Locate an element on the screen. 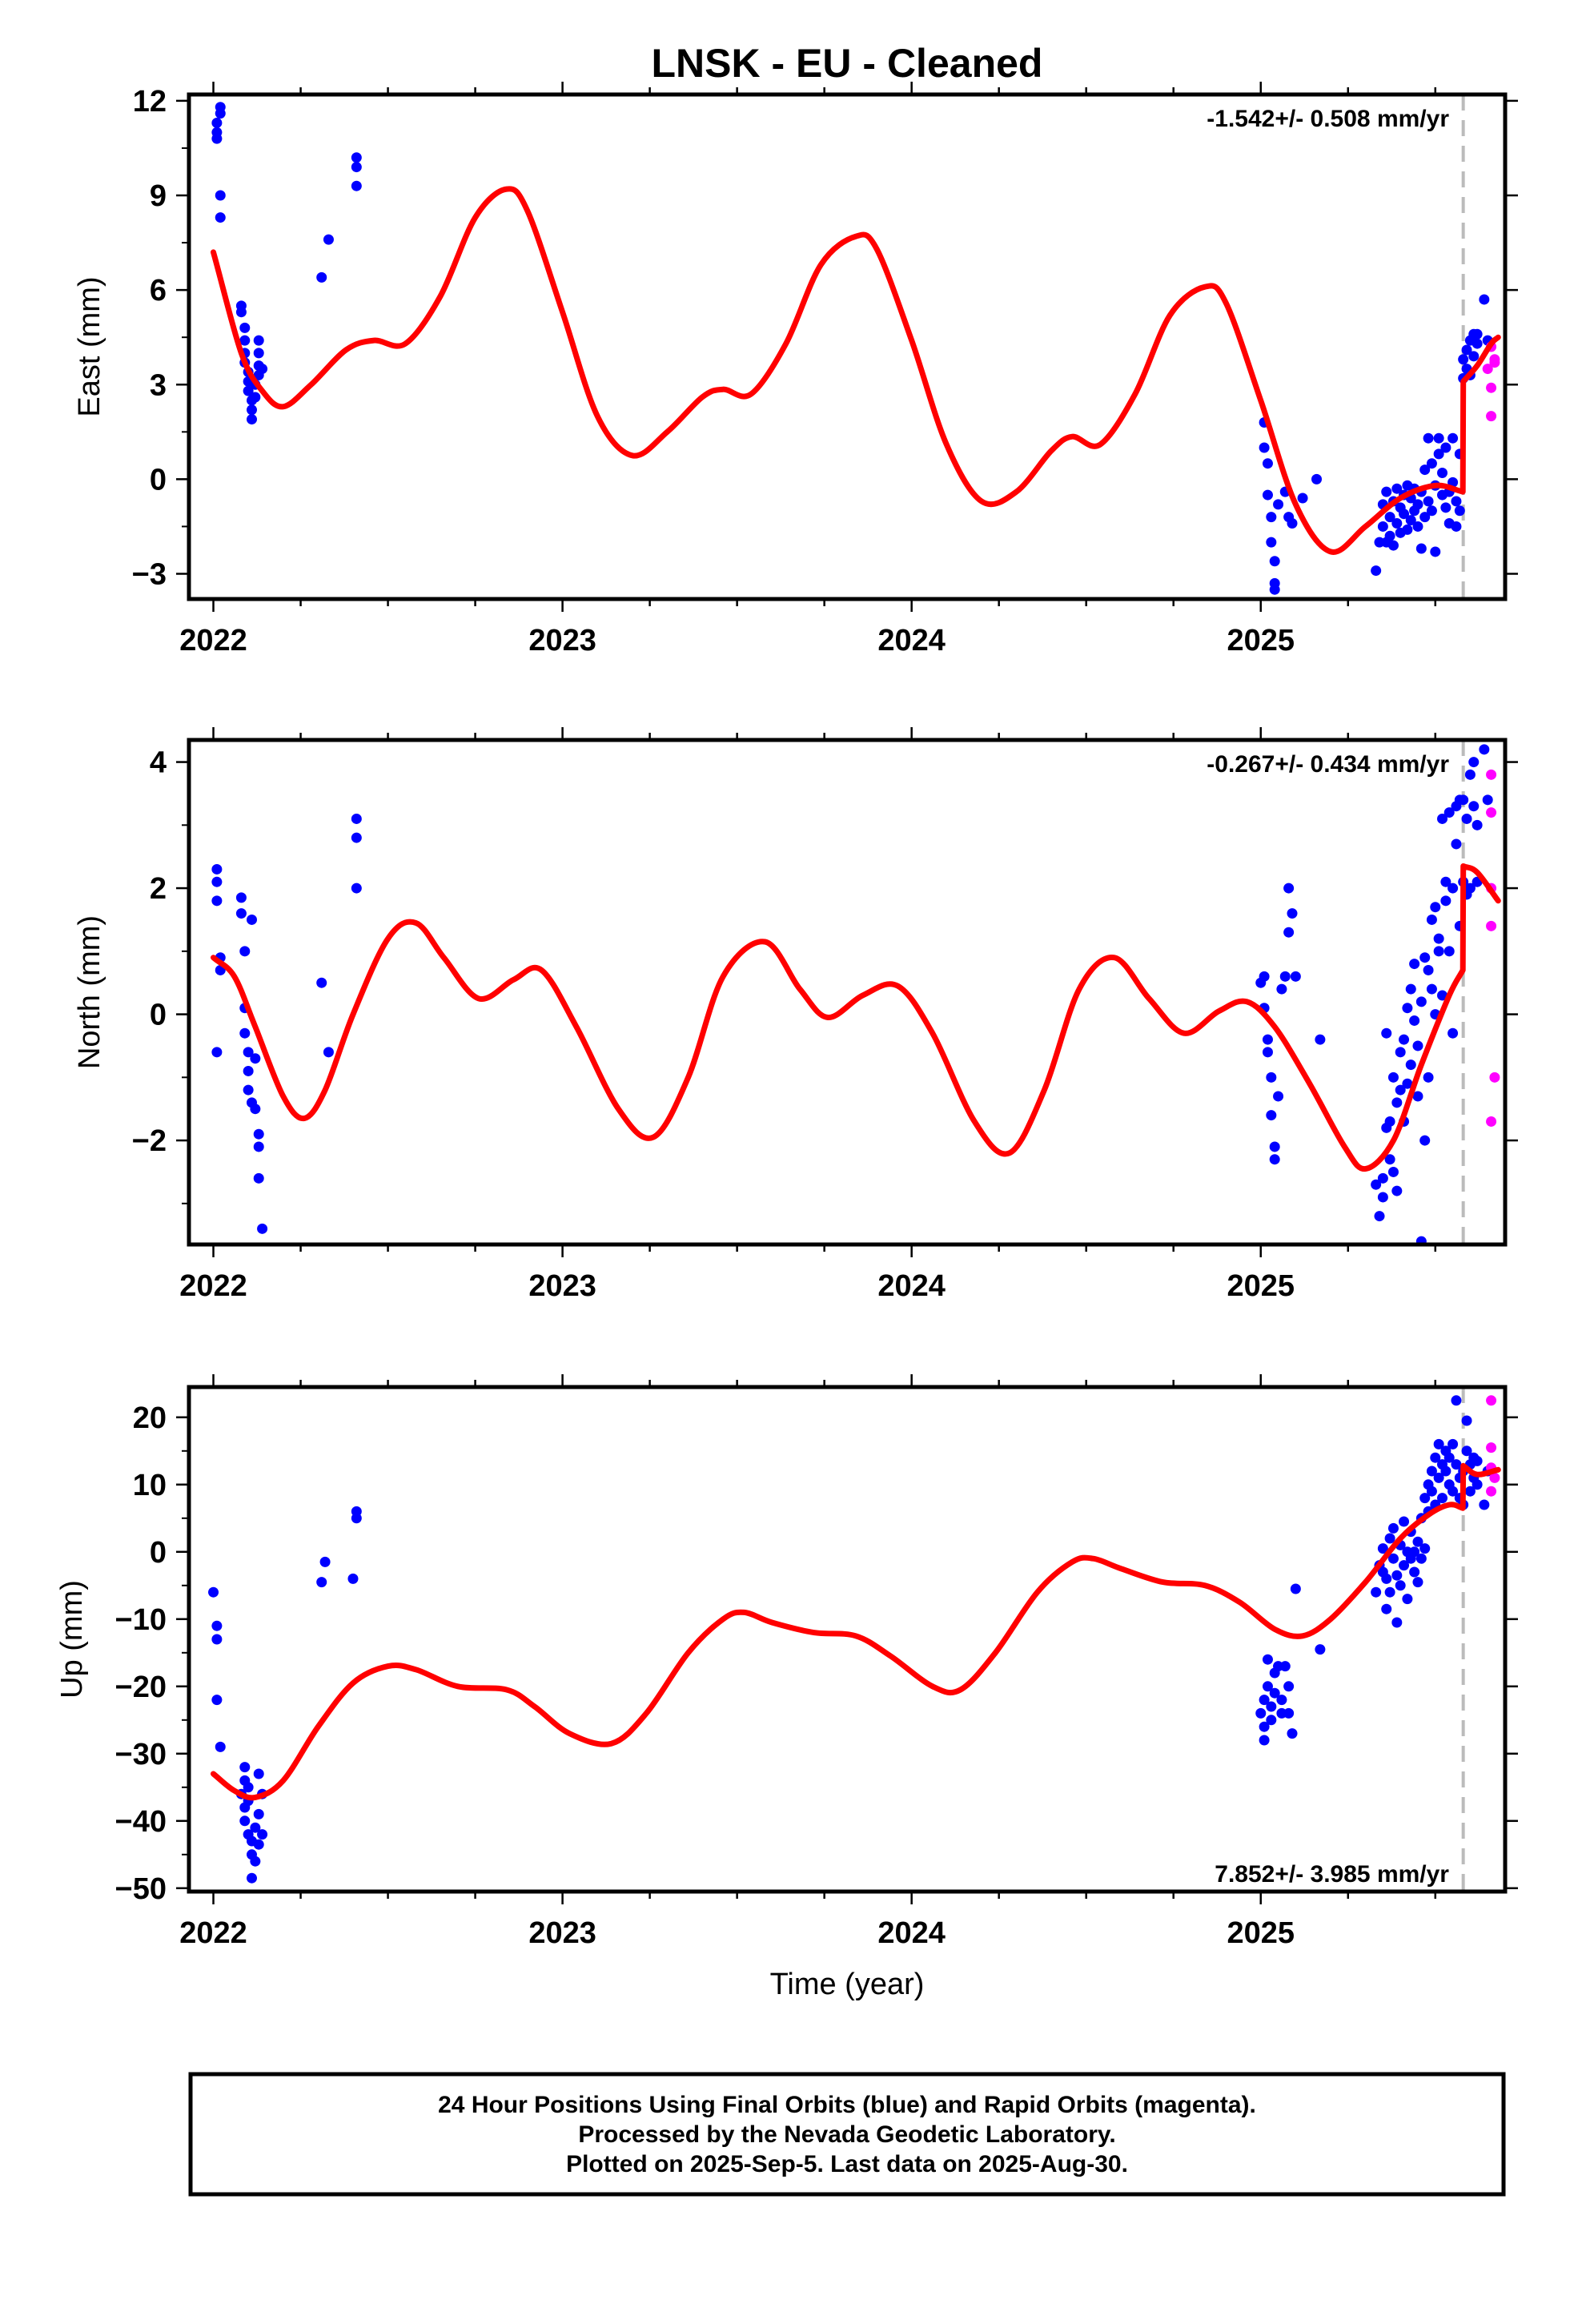 The width and height of the screenshot is (1582, 2324). north-model-curve is located at coordinates (856, 1017).